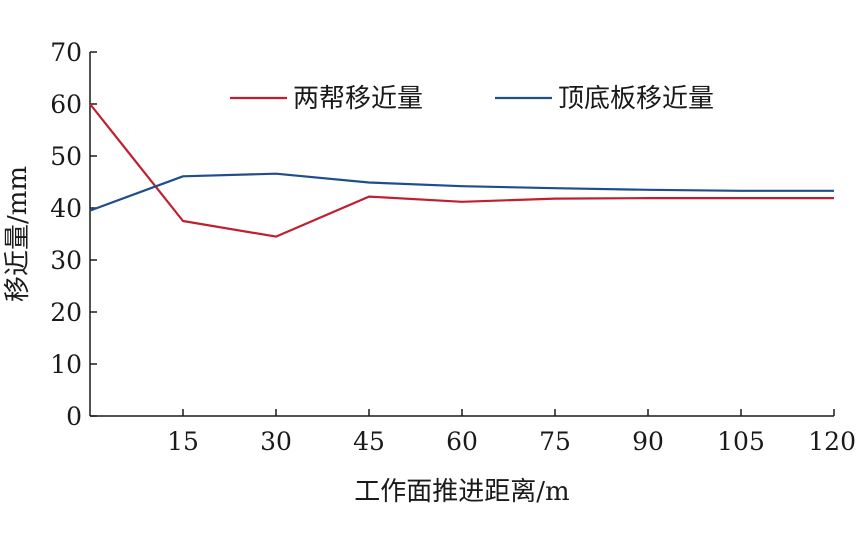 The image size is (859, 536). Describe the element at coordinates (66, 52) in the screenshot. I see `y-tick-label: 70` at that location.